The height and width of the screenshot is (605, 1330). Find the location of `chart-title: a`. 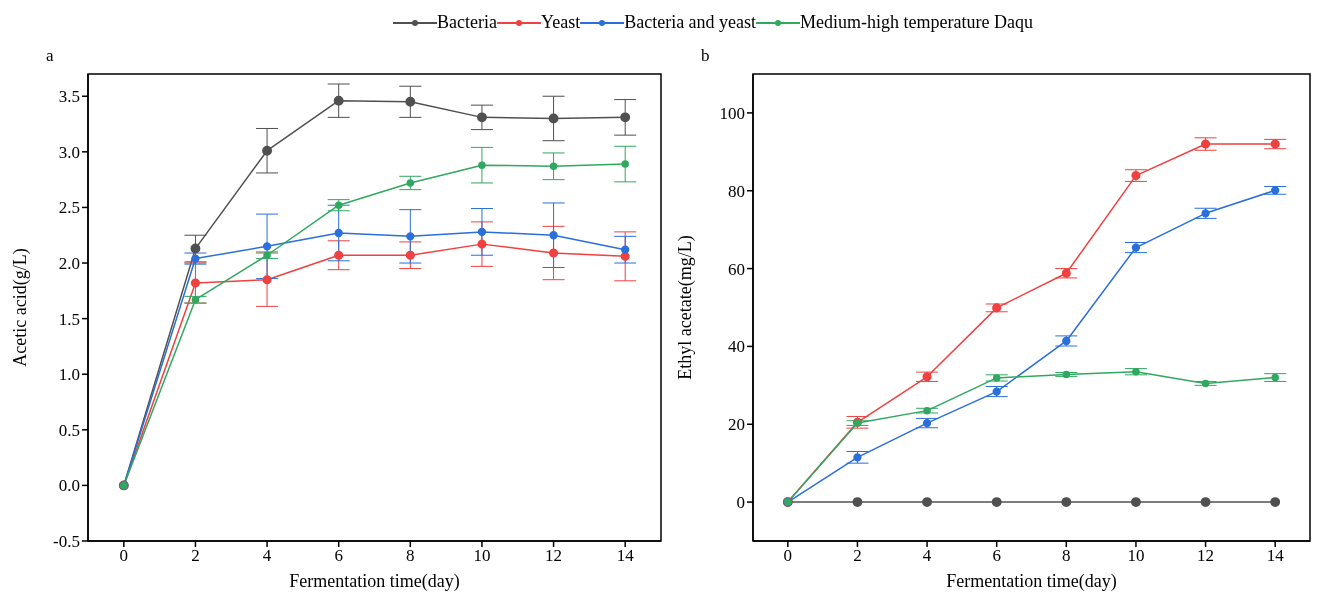

chart-title: a is located at coordinates (50, 56).